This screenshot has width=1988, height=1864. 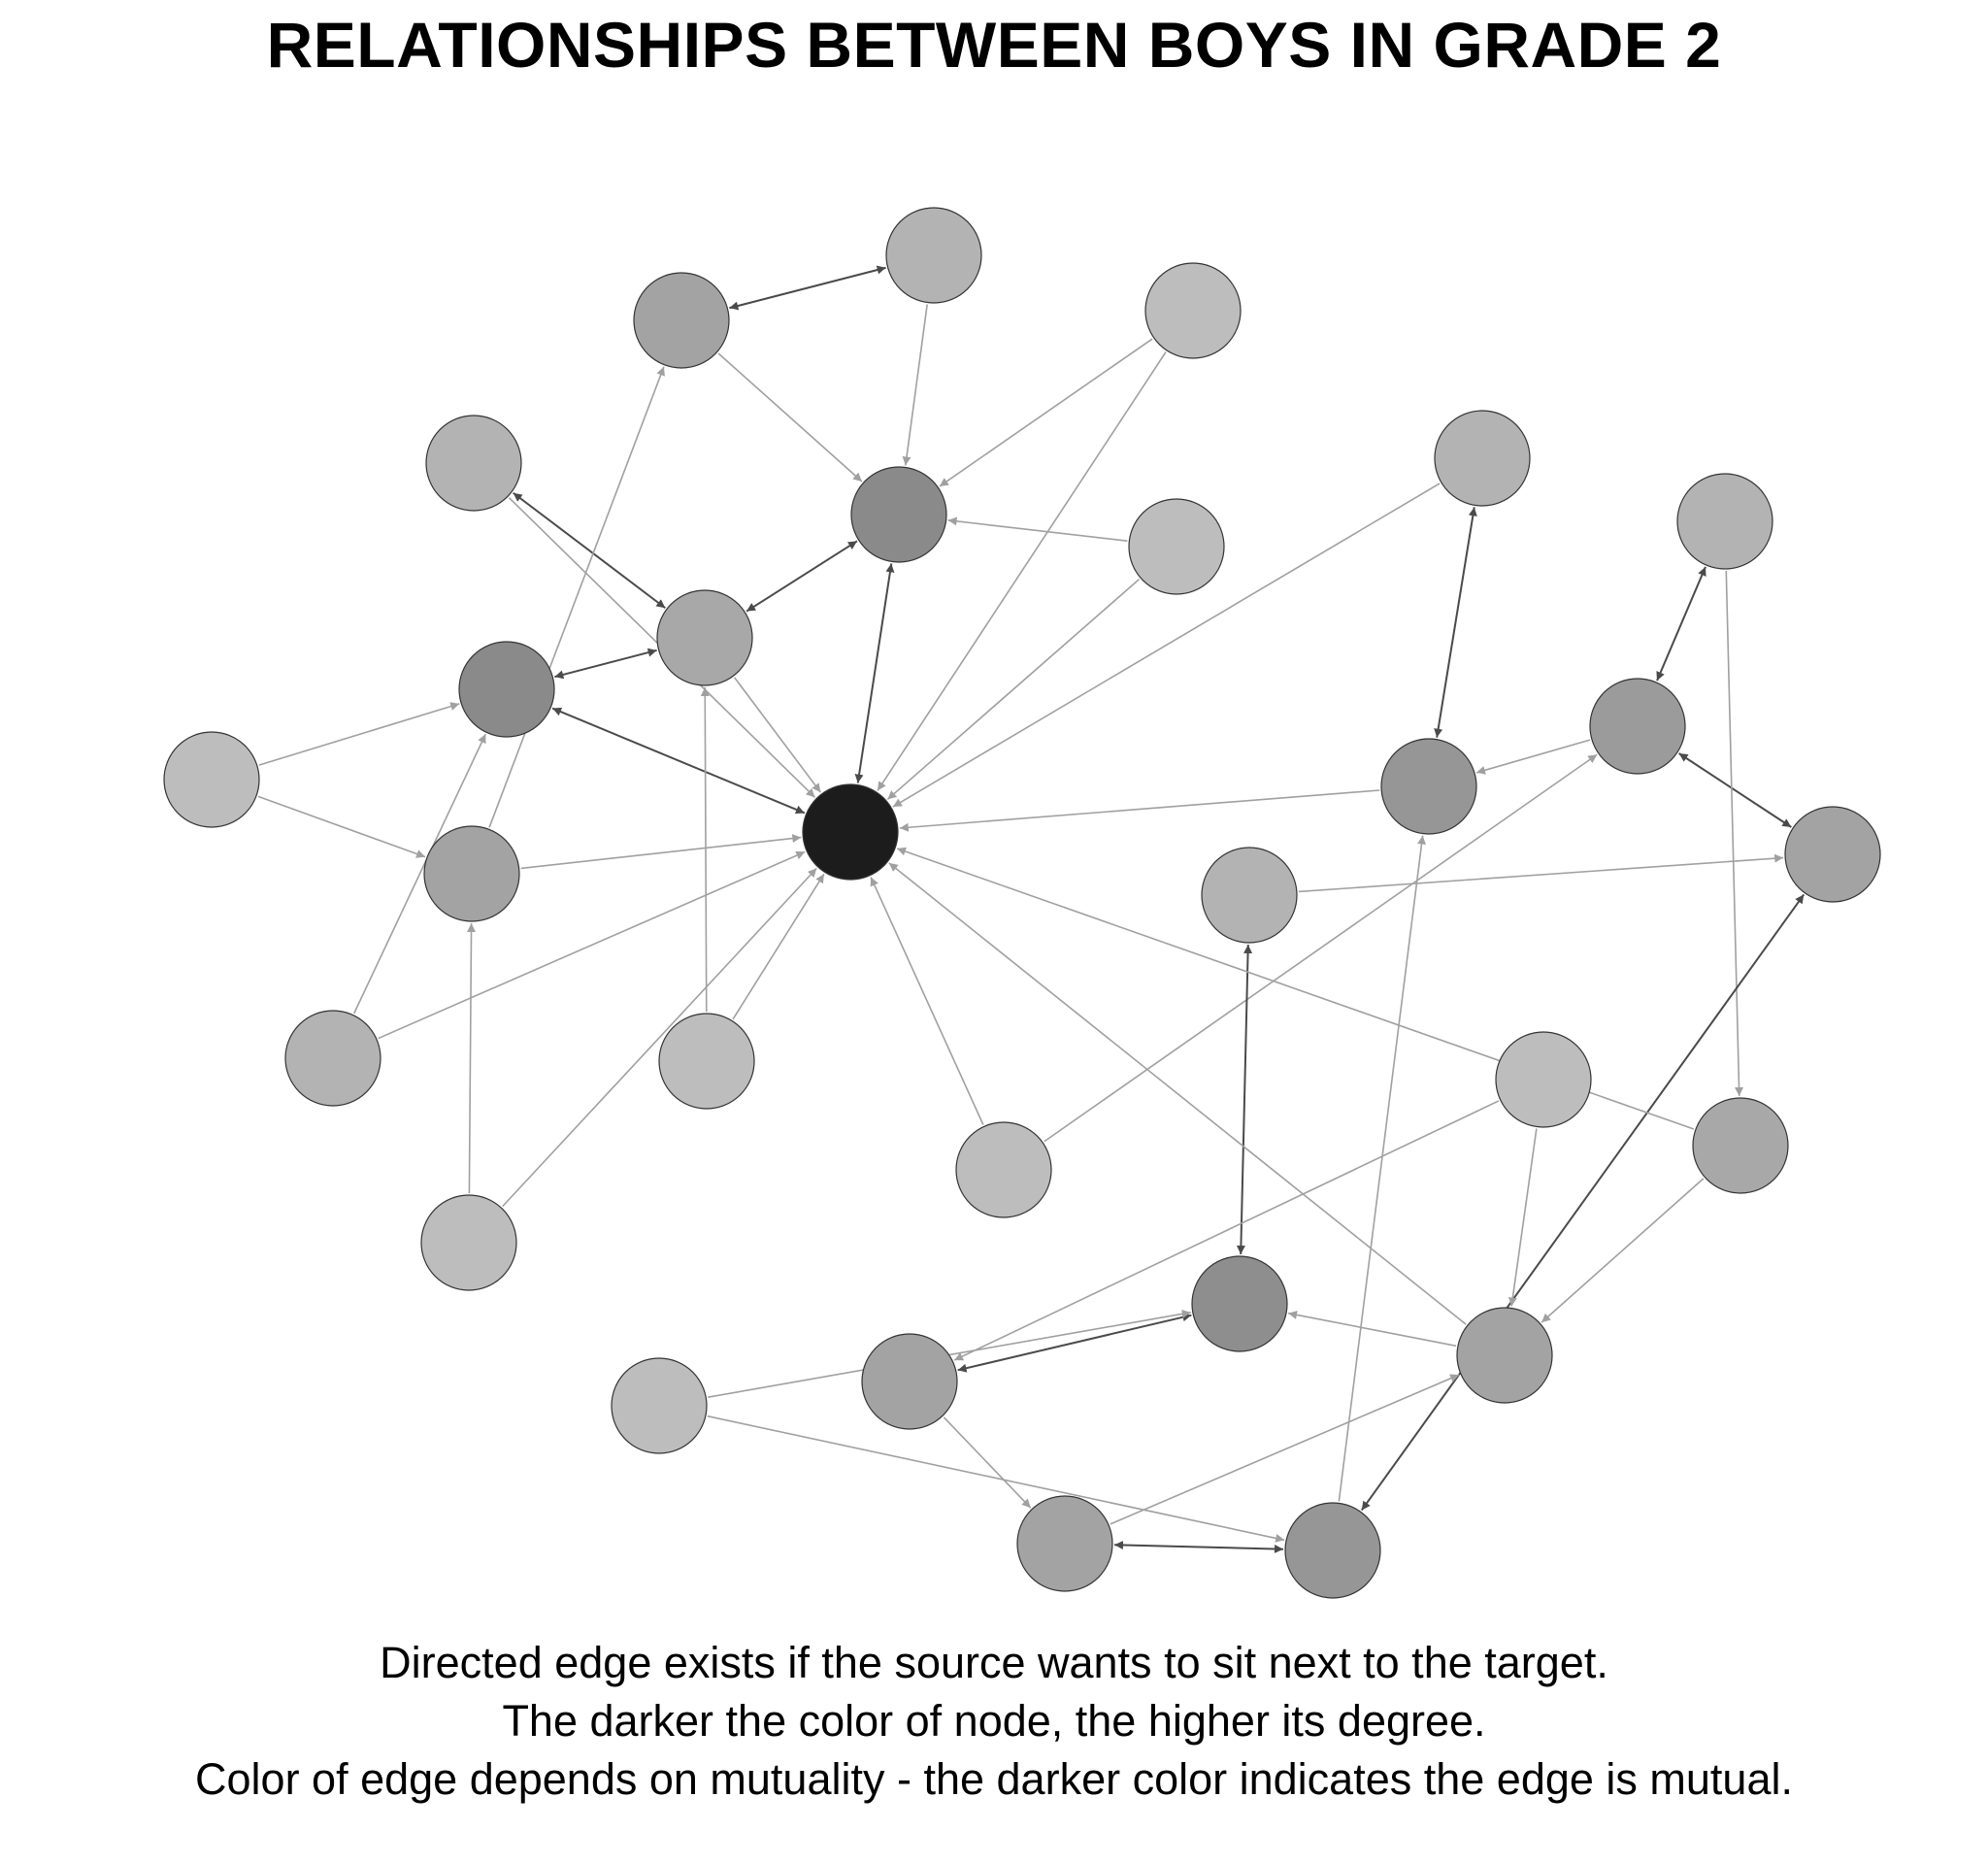 What do you see at coordinates (1523, 1217) in the screenshot?
I see `directed-edge-n22-n25` at bounding box center [1523, 1217].